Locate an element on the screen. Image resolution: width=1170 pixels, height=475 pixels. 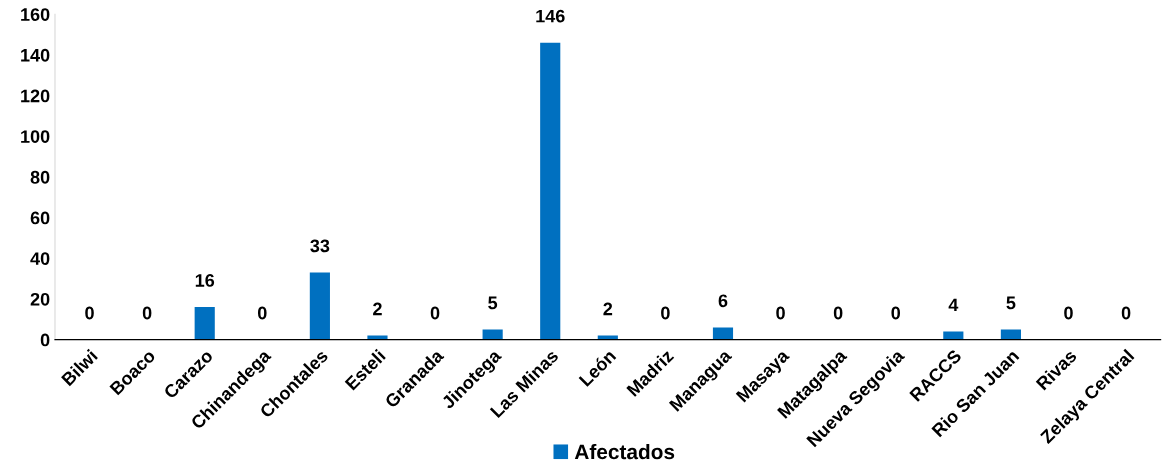
y-tick-label: 80 is located at coordinates (40, 177).